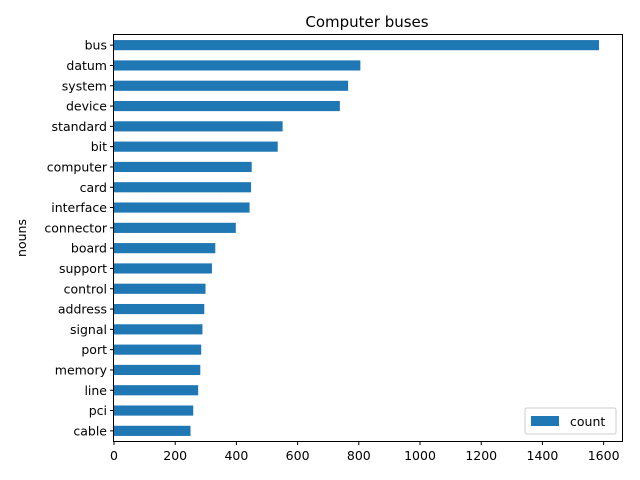  What do you see at coordinates (175, 227) in the screenshot?
I see `bar-connector` at bounding box center [175, 227].